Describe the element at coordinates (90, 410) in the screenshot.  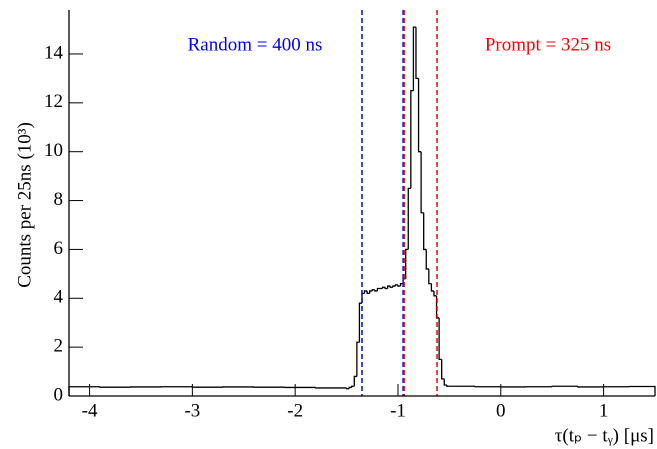
I see `x-tick-label: -4` at that location.